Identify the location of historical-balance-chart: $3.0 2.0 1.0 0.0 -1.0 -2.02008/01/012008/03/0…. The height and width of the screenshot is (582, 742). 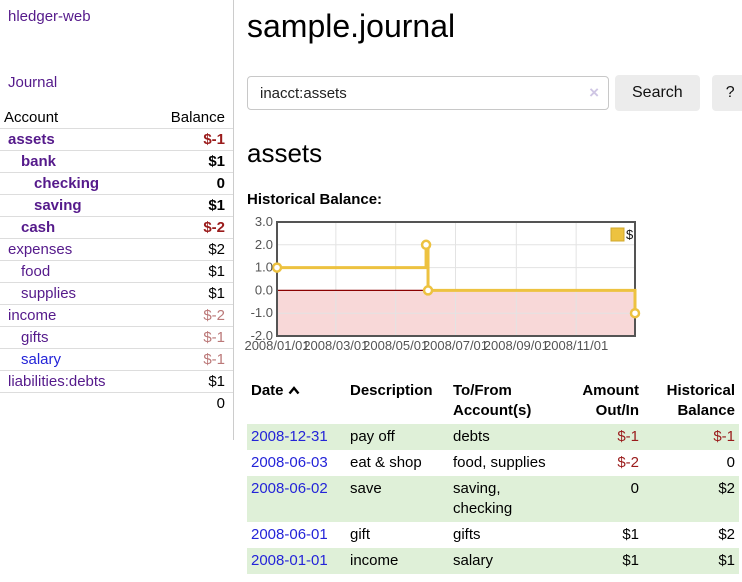
(442, 283).